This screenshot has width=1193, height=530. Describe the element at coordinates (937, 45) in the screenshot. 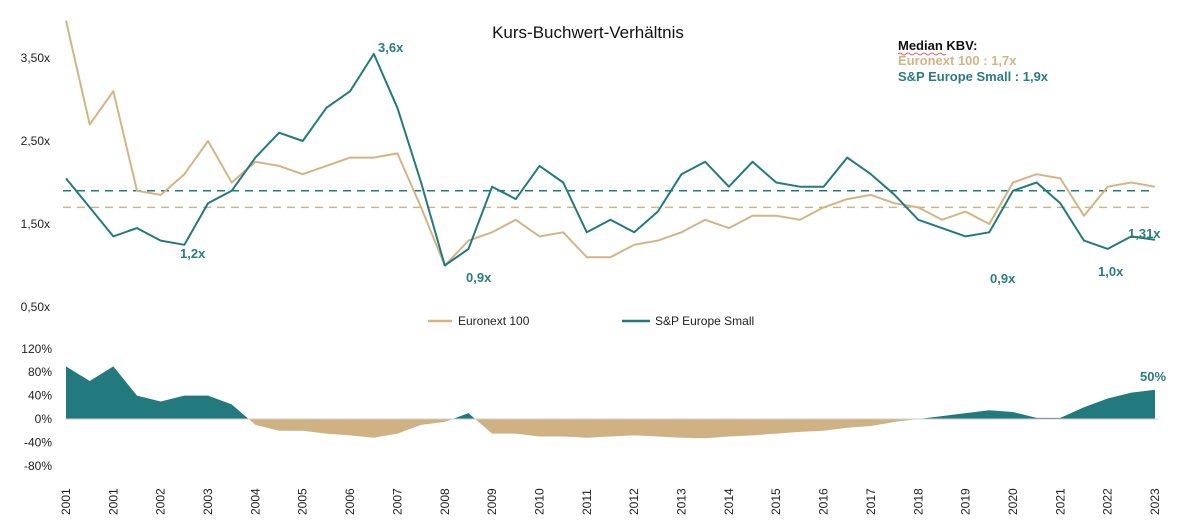

I see `median-heading: Median KBV:` at that location.